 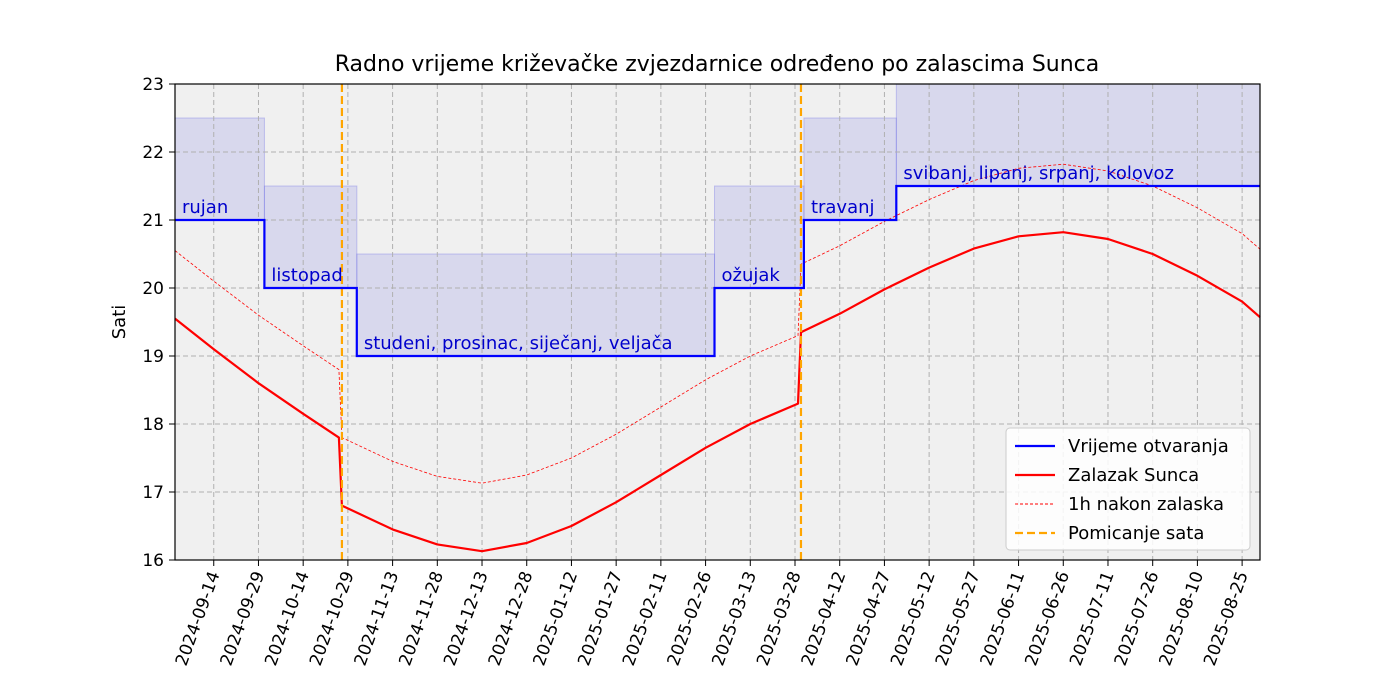 I want to click on x-tick-label-23: 2025-08-25, so click(x=1226, y=619).